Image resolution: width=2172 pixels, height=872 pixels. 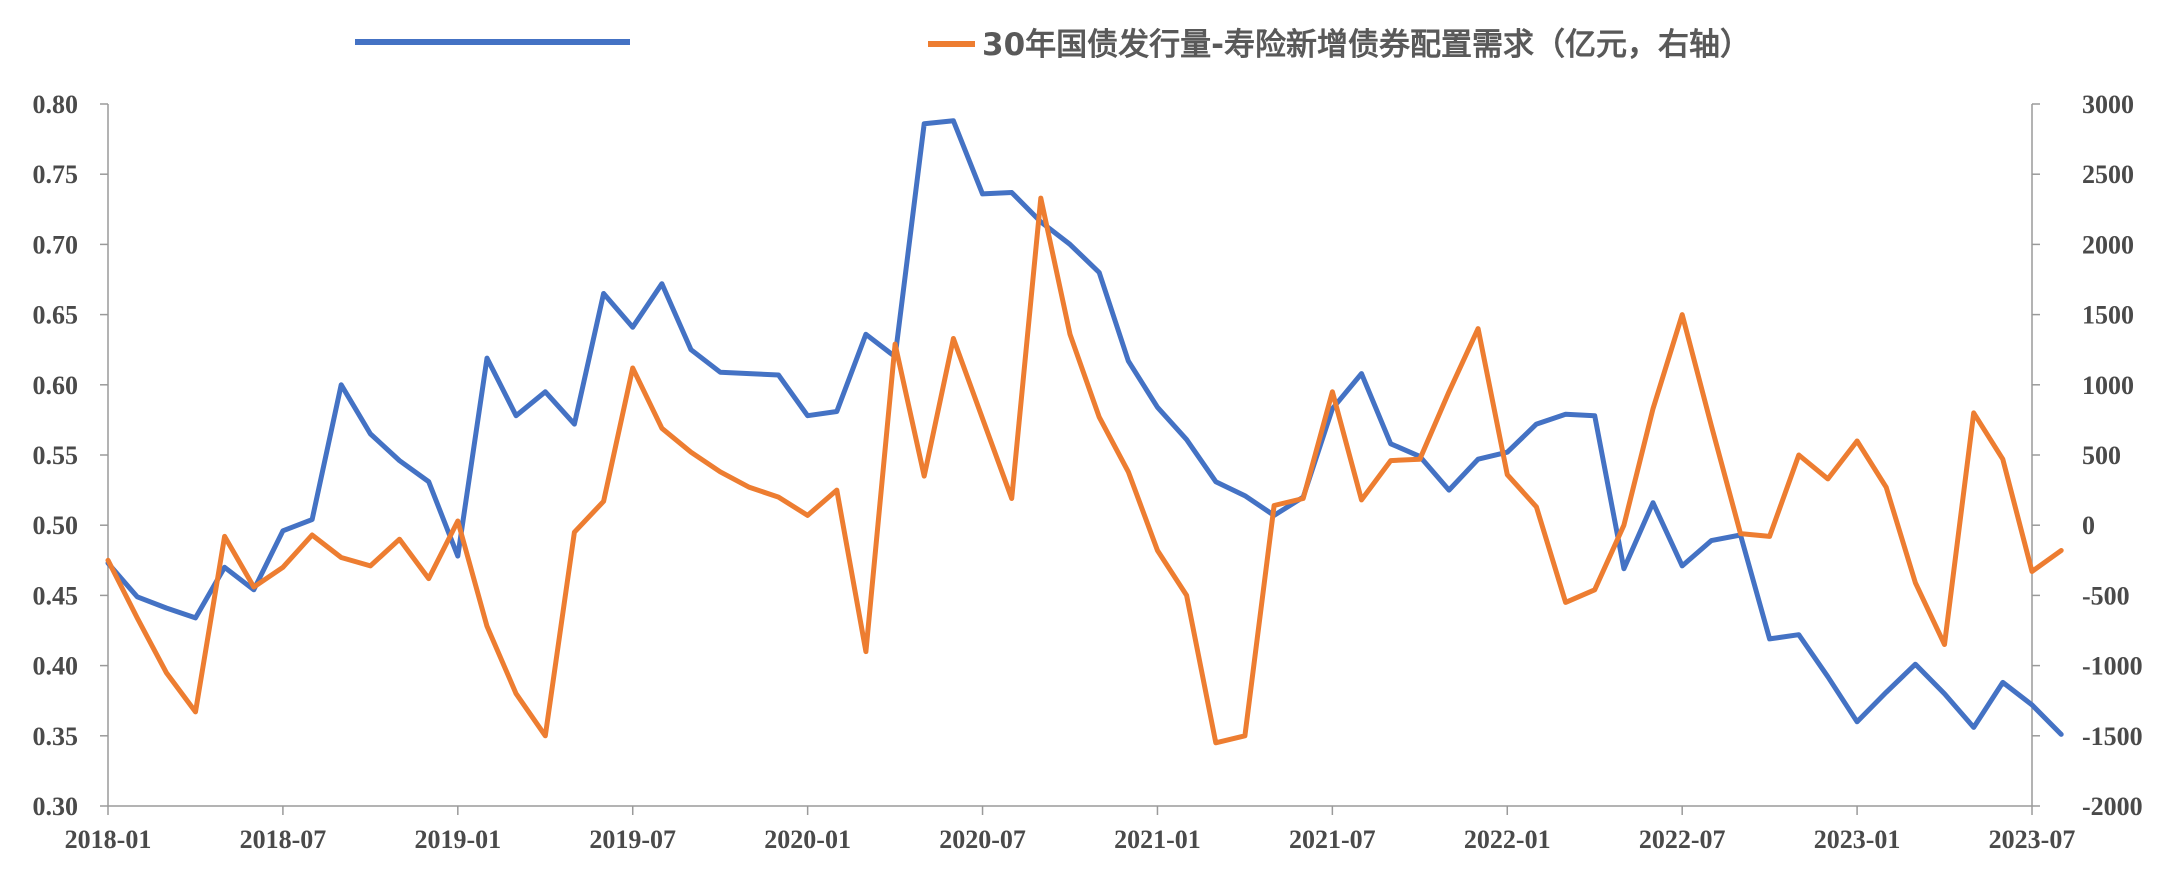 I want to click on left-y-tick-label: 0.75, so click(x=56, y=174).